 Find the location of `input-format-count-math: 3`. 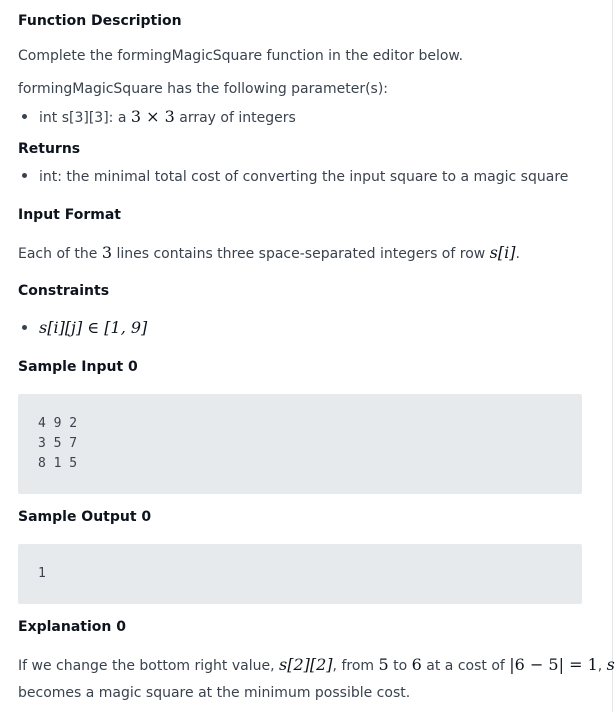

input-format-count-math: 3 is located at coordinates (107, 252).